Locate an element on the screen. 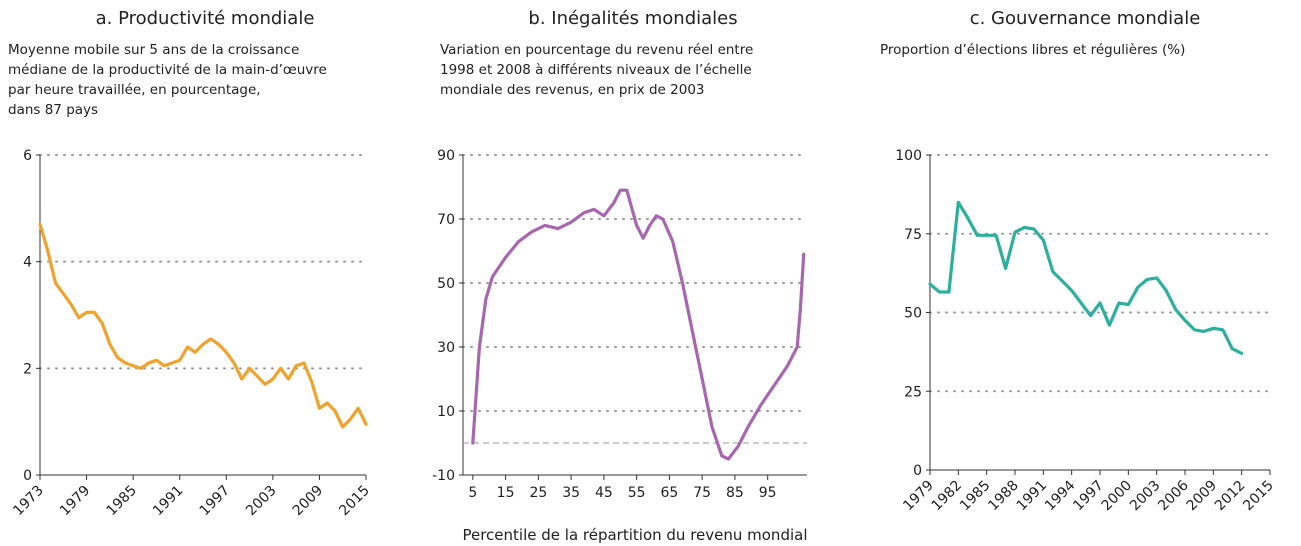 The image size is (1301, 546). x-tick-label: 5 is located at coordinates (472, 493).